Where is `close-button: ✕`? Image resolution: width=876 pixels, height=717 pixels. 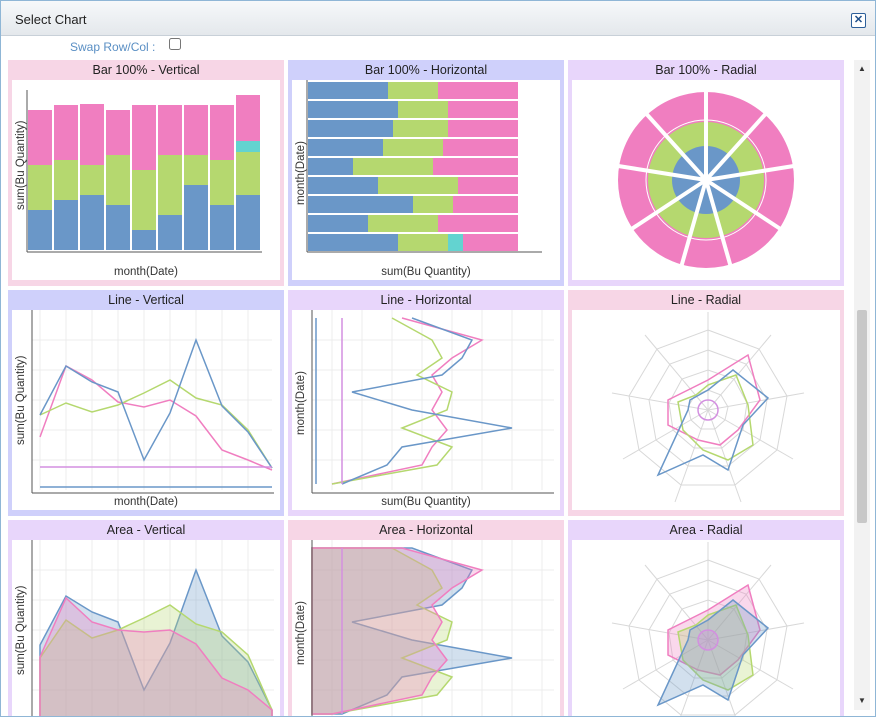
close-button: ✕ is located at coordinates (858, 20).